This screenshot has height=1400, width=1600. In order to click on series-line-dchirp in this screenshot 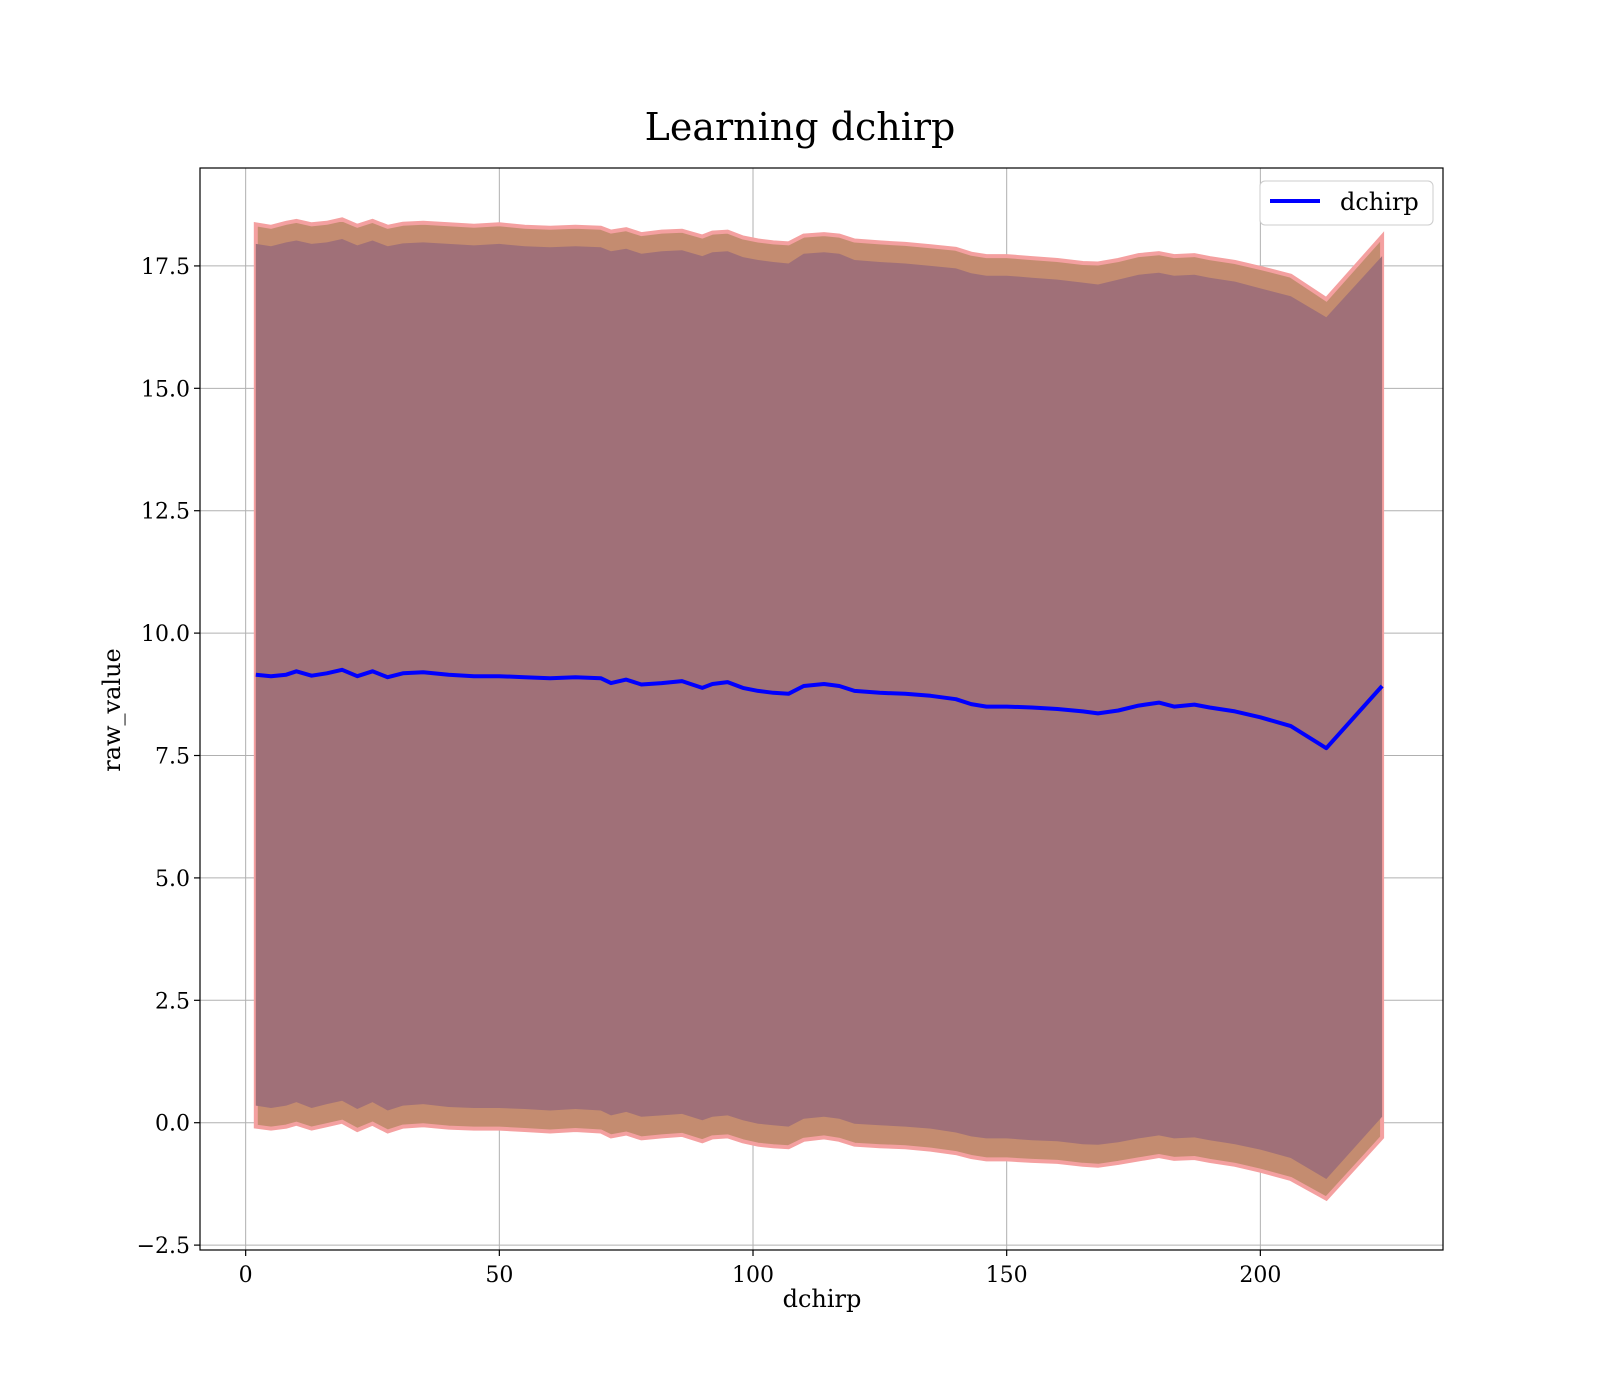, I will do `click(819, 709)`.